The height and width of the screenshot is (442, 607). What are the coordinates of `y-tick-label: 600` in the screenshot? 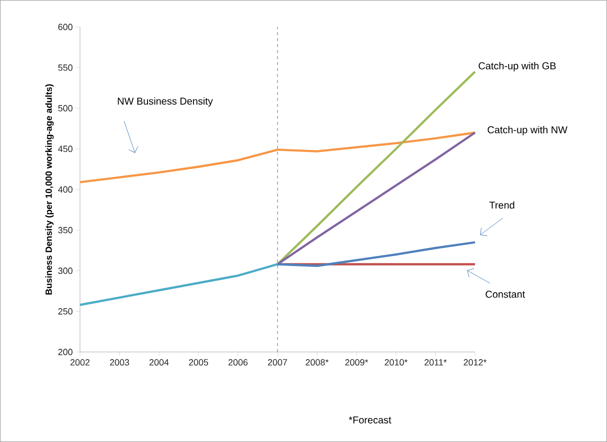 It's located at (65, 27).